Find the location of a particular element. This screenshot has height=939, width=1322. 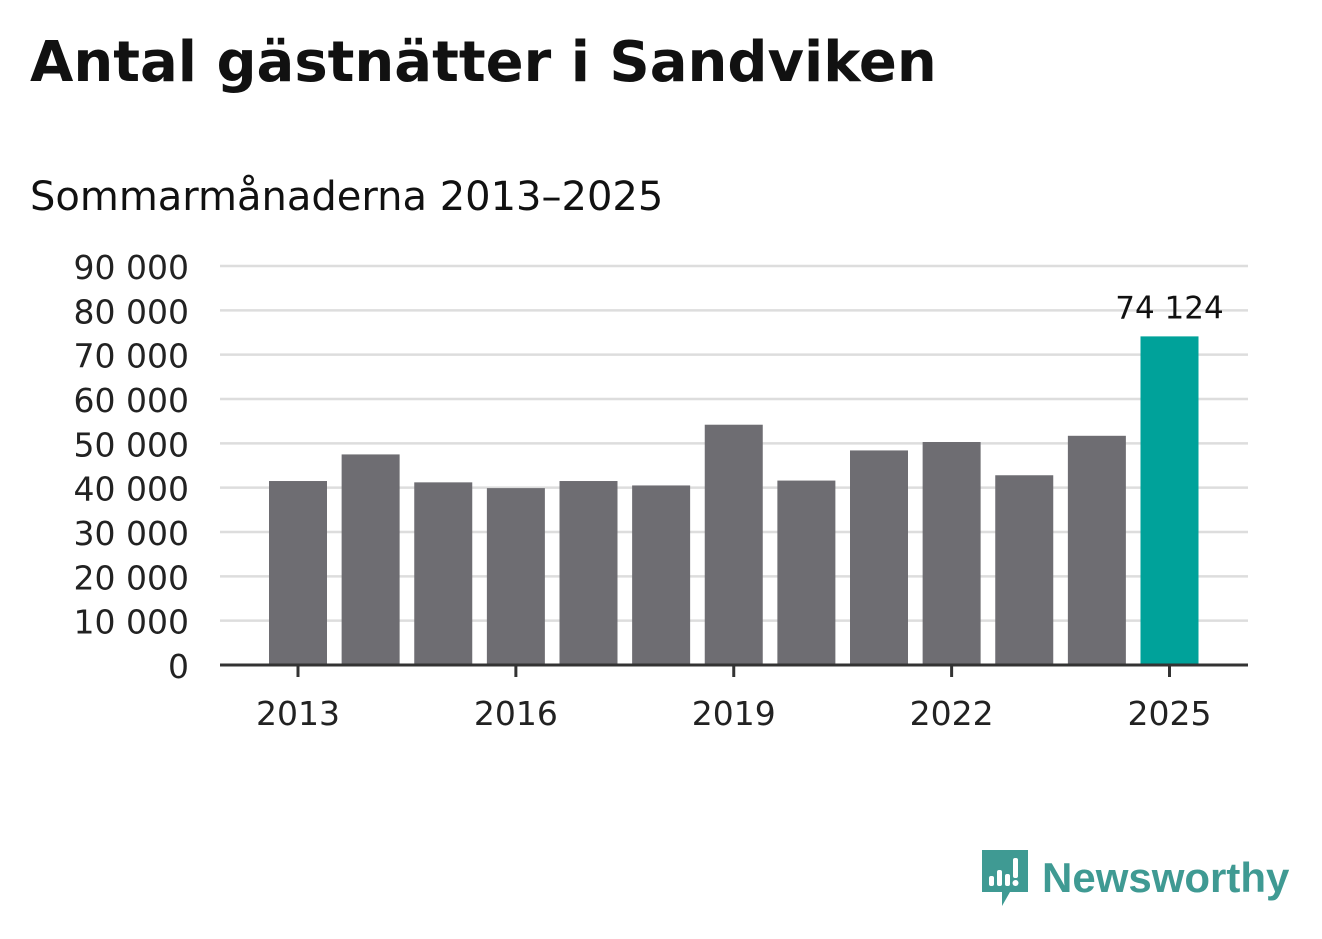

chart-title: Antal gästnätter i Sandviken is located at coordinates (483, 62).